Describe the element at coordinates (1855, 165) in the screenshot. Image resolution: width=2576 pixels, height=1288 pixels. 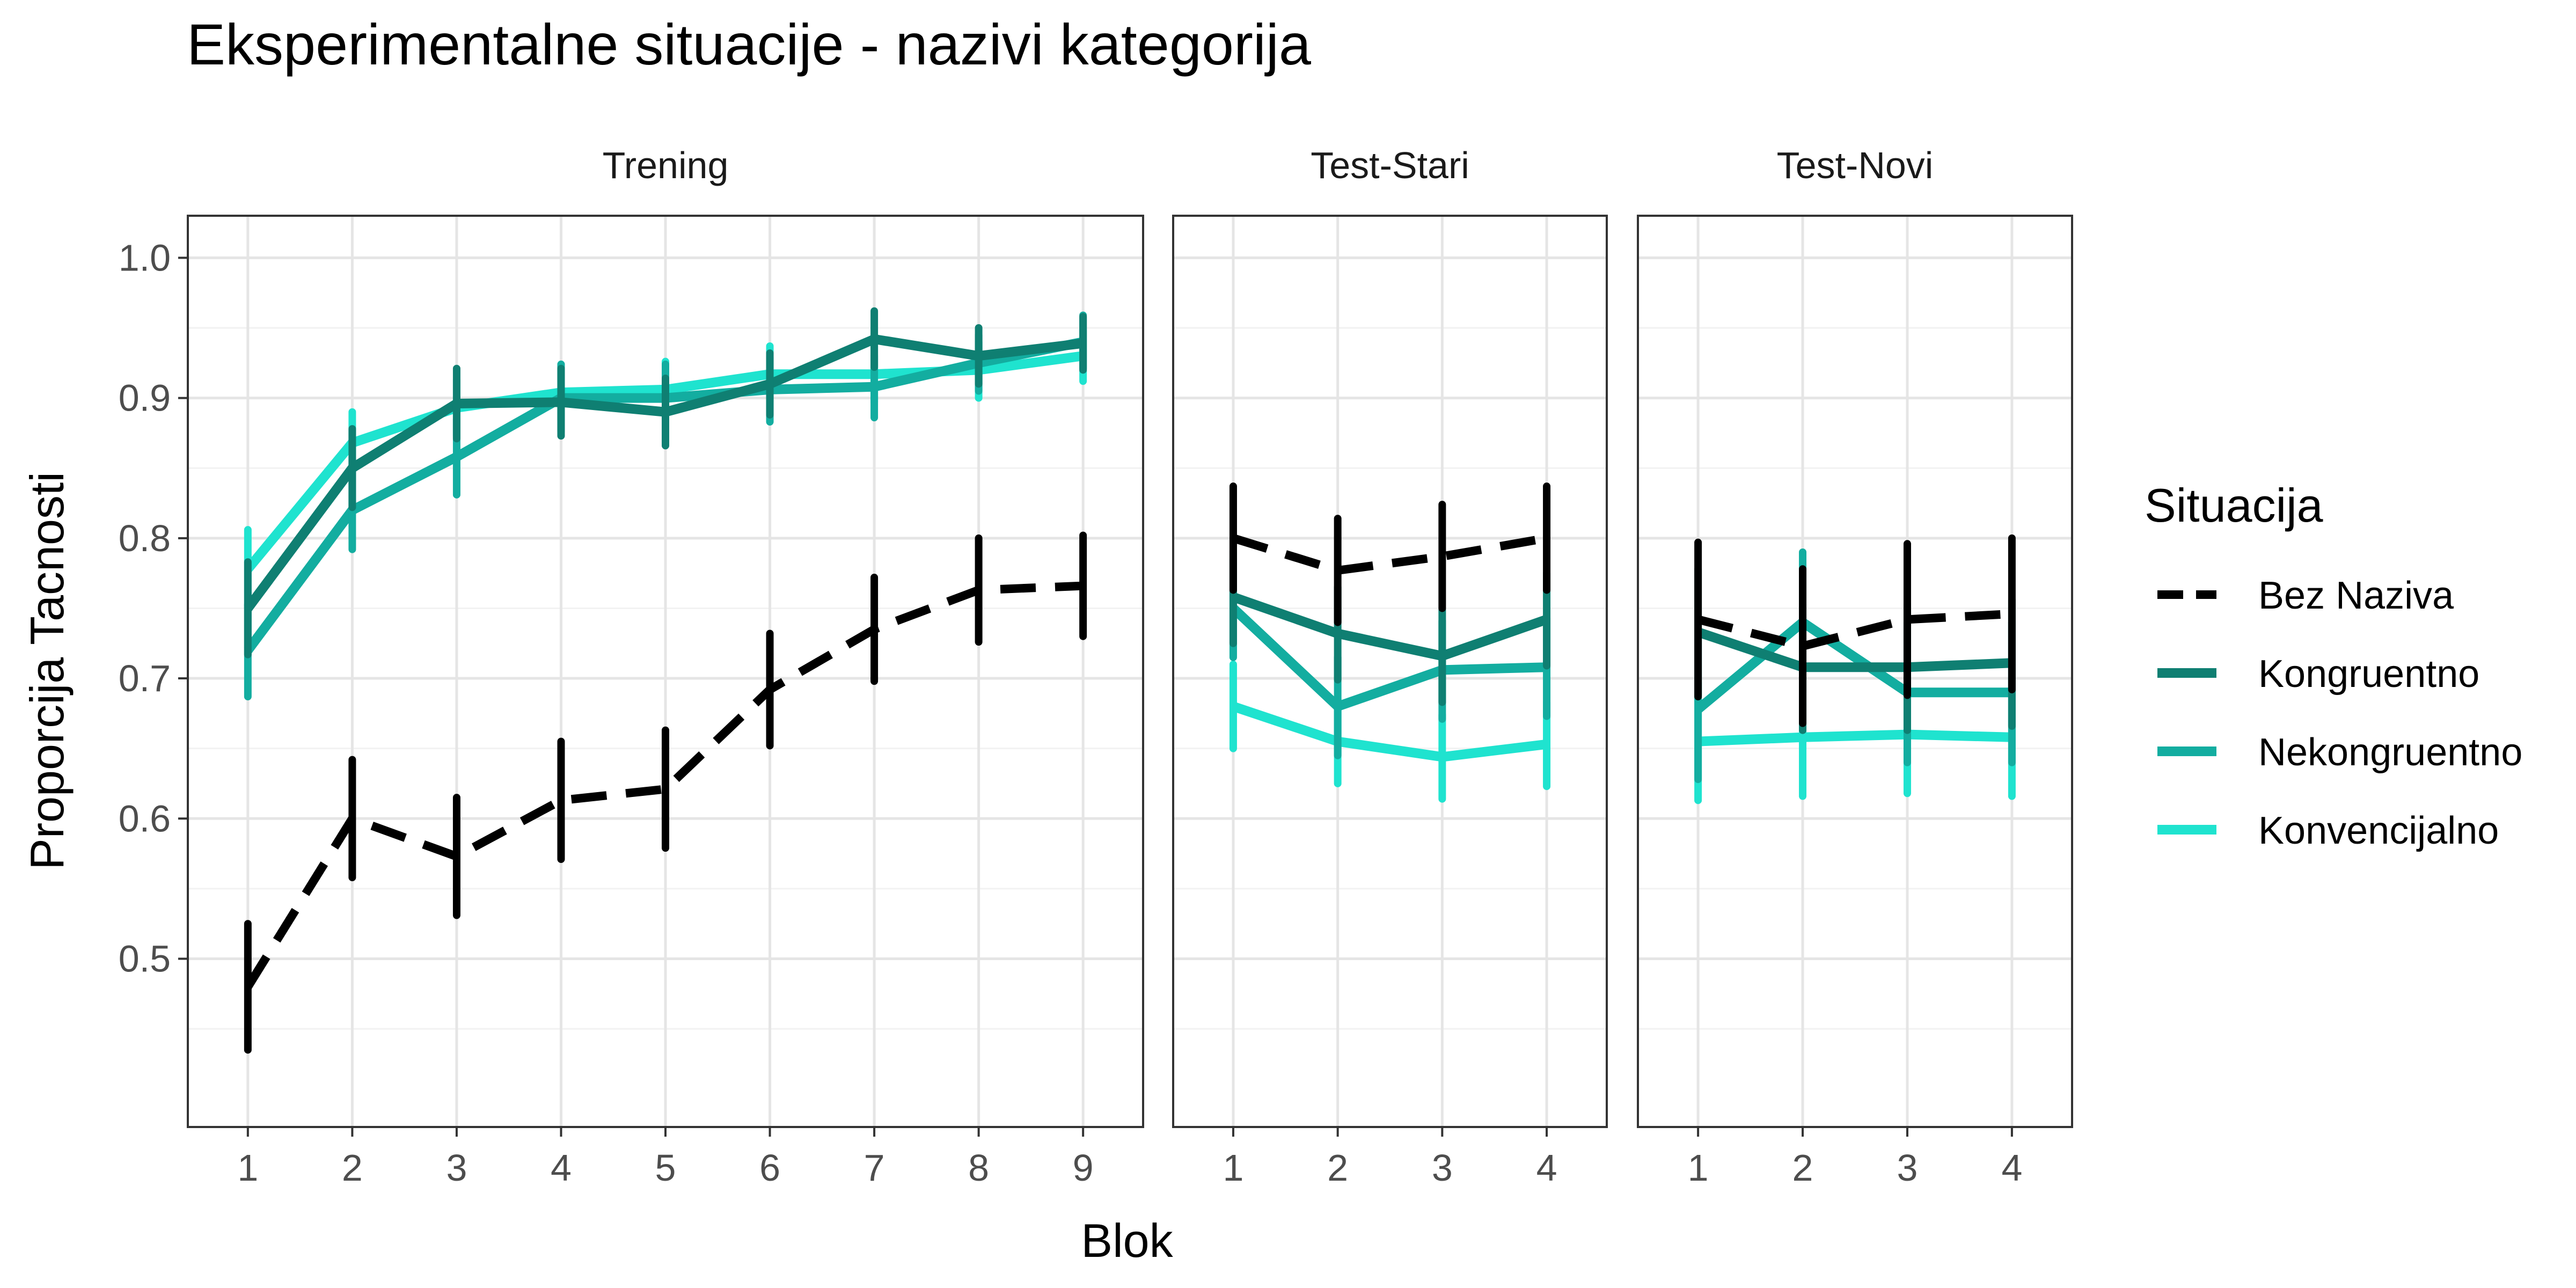
I see `facet-strip-label: Test-Novi` at that location.